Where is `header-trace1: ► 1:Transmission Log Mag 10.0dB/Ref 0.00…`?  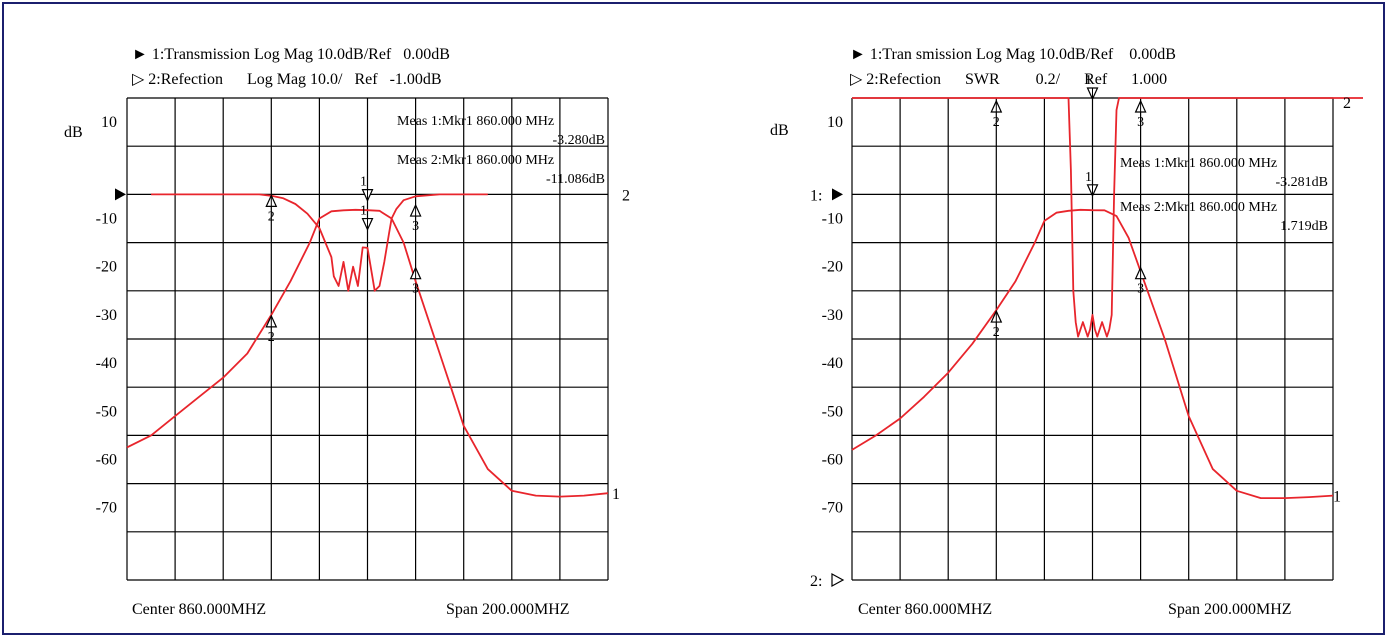
header-trace1: ► 1:Transmission Log Mag 10.0dB/Ref 0.00… is located at coordinates (291, 54).